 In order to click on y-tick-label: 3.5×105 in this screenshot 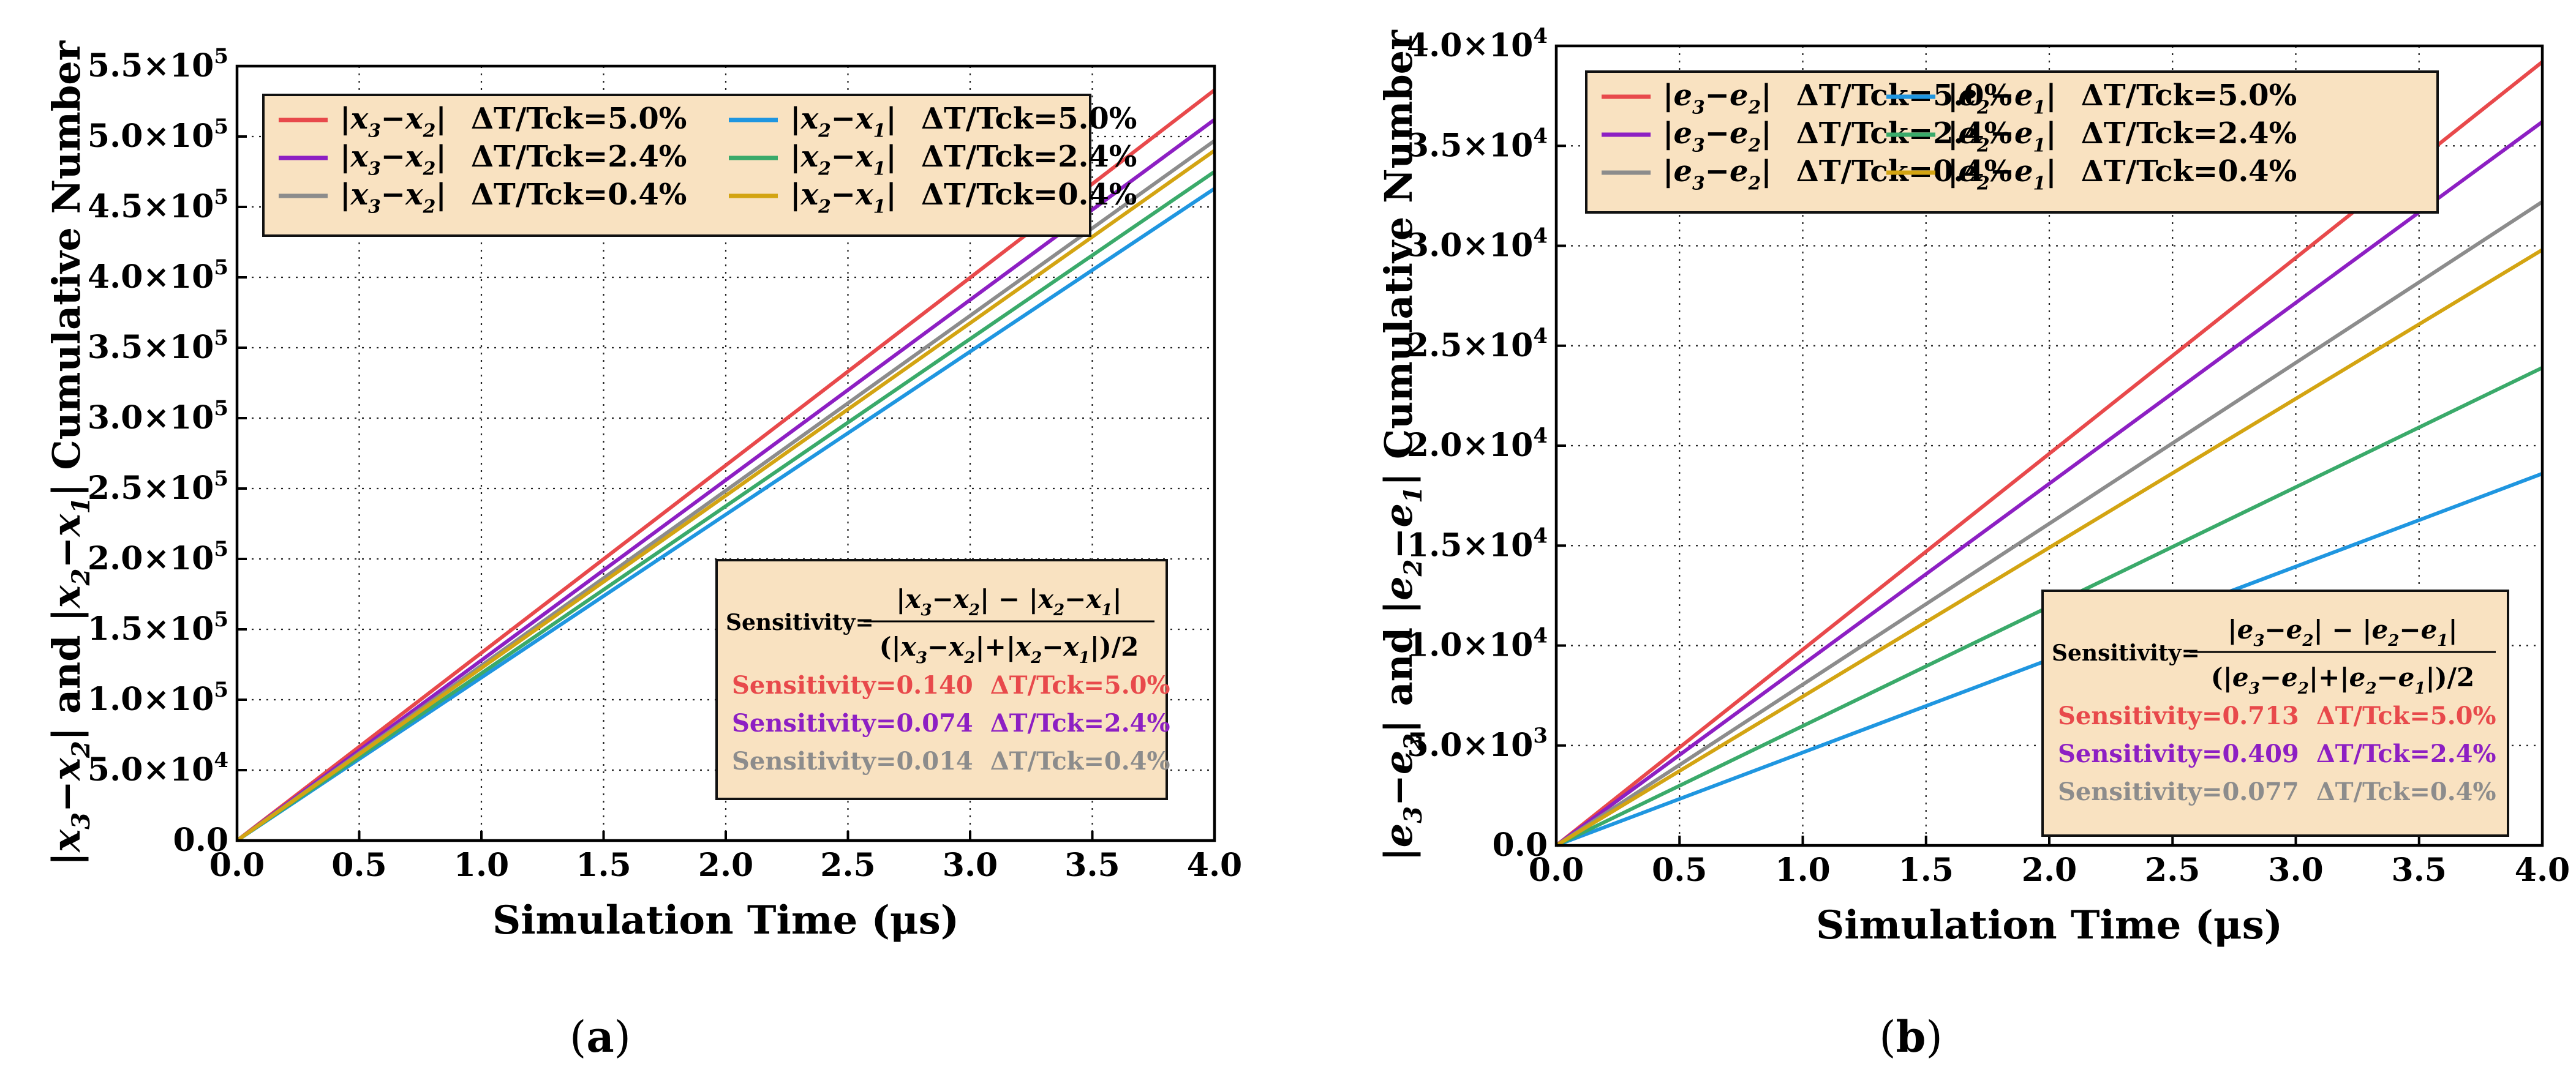, I will do `click(158, 346)`.